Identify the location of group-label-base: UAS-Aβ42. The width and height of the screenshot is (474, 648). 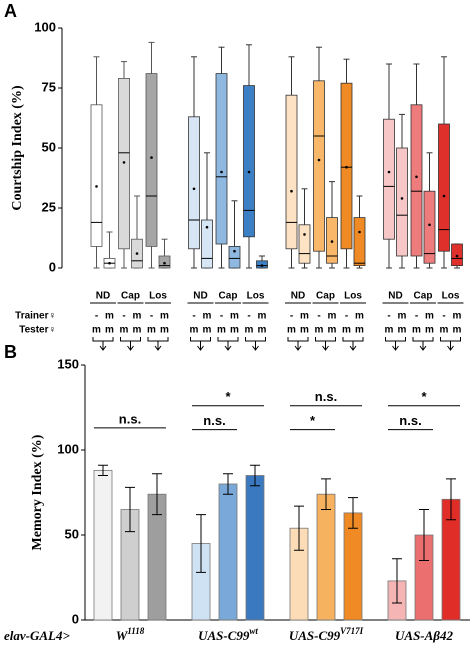
(424, 635).